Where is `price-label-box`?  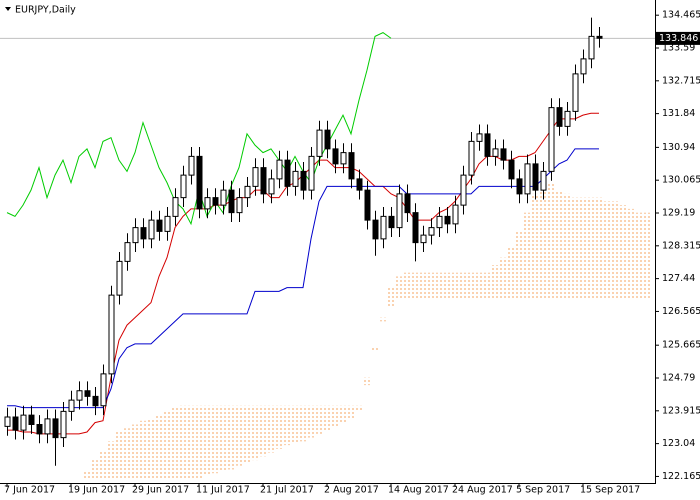 price-label-box is located at coordinates (678, 38).